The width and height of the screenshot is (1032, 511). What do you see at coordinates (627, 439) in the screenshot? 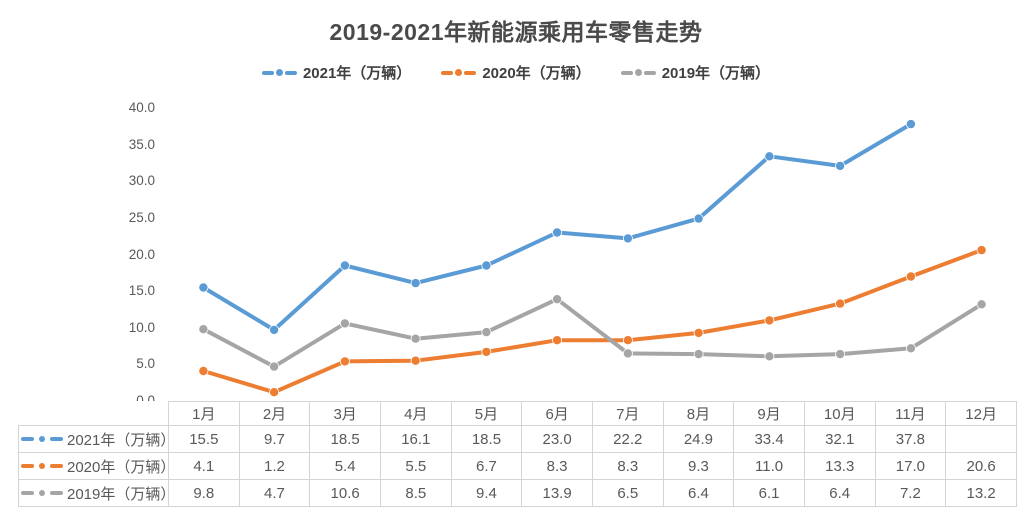
I see `value-cell: 22.2` at bounding box center [627, 439].